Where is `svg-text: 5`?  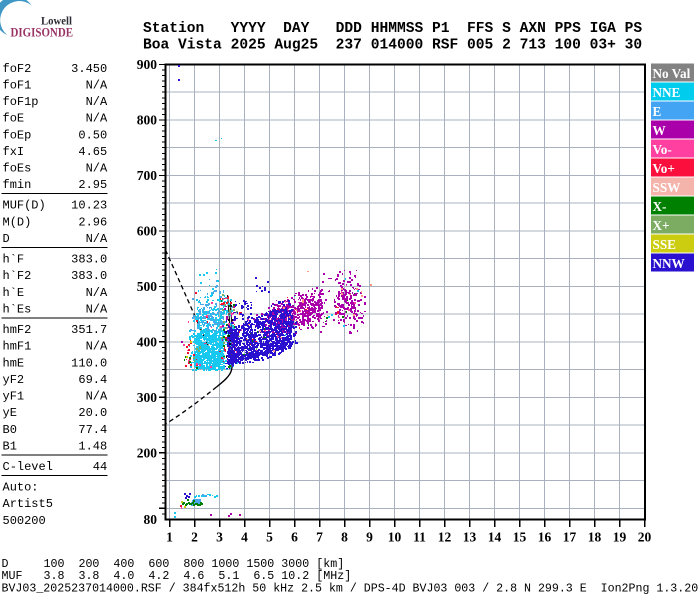 svg-text: 5 is located at coordinates (269, 537).